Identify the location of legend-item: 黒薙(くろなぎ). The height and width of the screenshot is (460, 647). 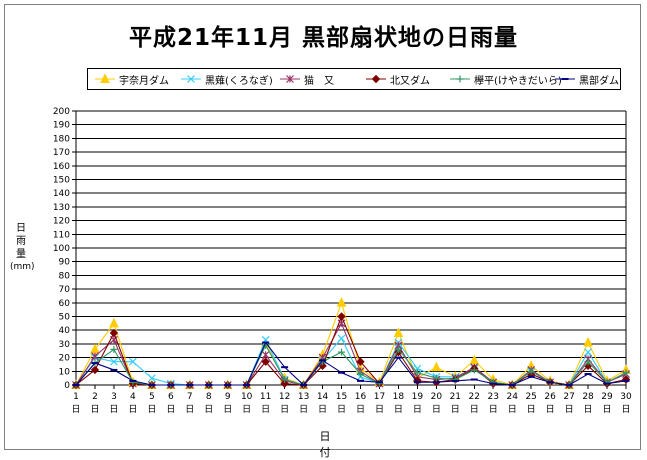
(226, 79).